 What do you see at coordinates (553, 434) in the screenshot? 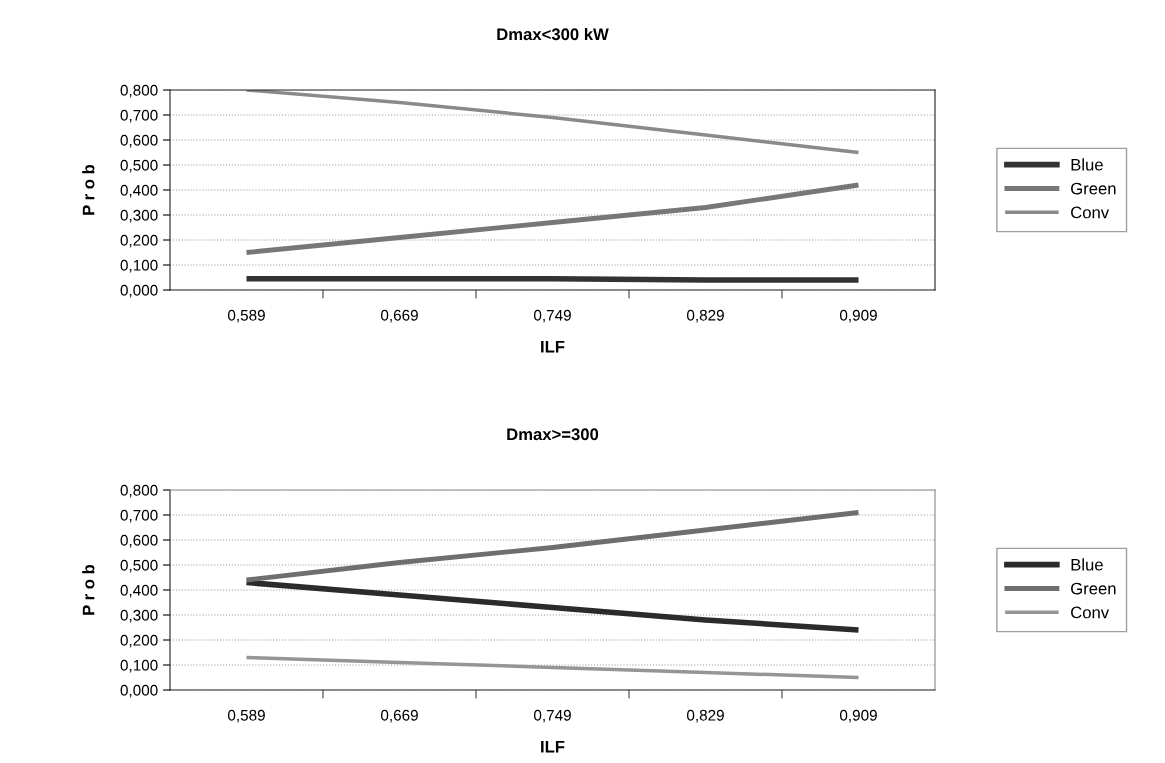
I see `chart-title: Dmax>=300` at bounding box center [553, 434].